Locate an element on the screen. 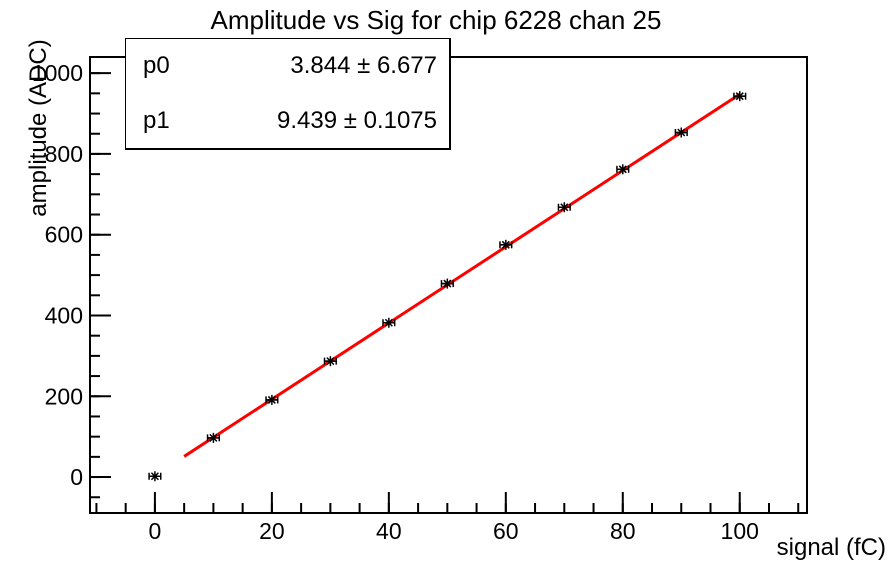 The height and width of the screenshot is (572, 896). x-tick-label: 100 is located at coordinates (740, 531).